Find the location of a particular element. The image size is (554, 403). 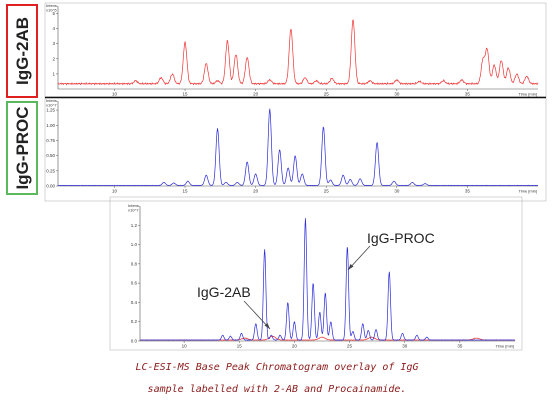

overlay-arrowhead-proc is located at coordinates (351, 267).